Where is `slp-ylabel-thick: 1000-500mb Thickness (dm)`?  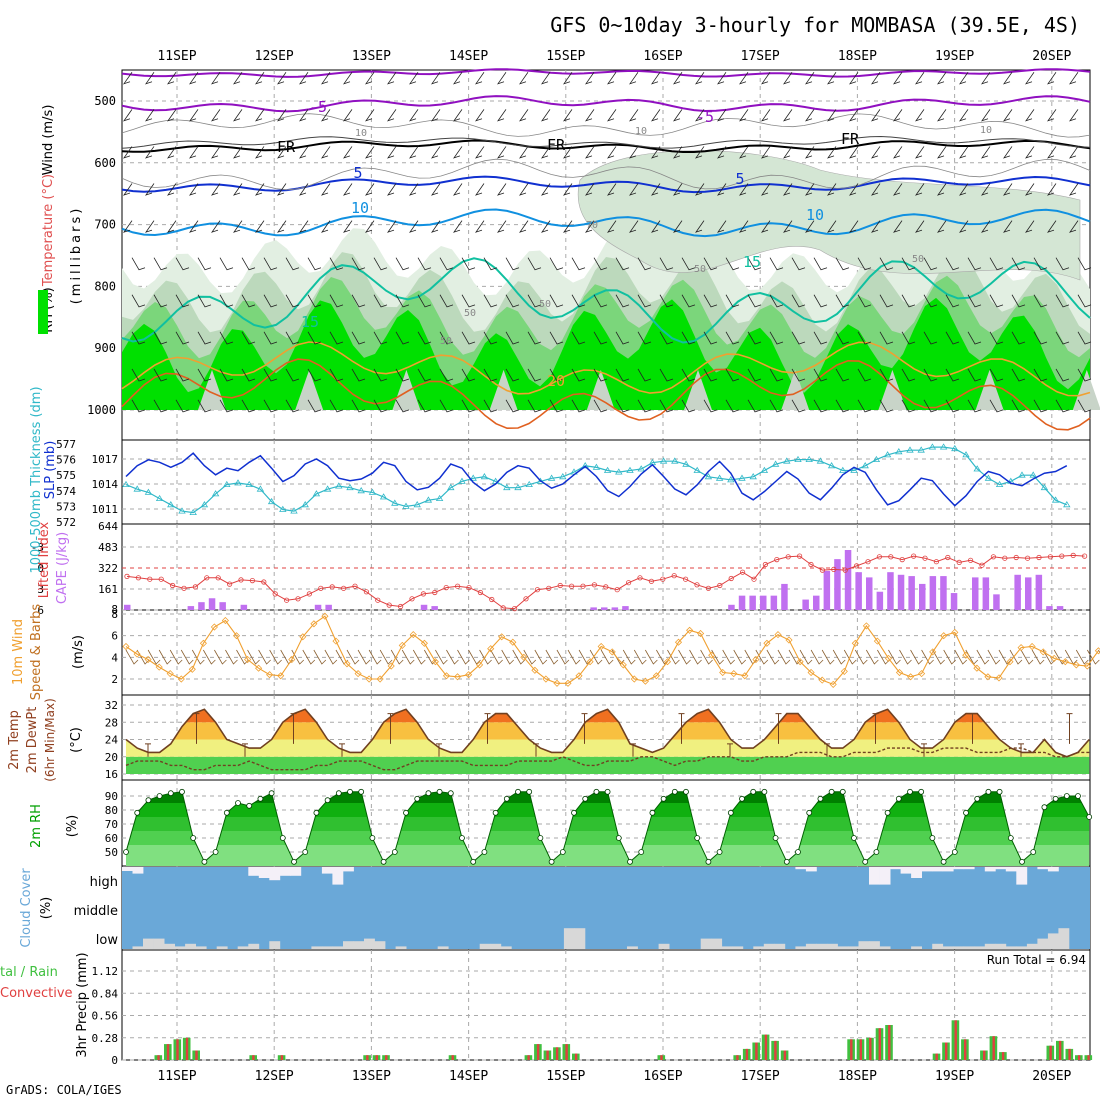
slp-ylabel-thick: 1000-500mb Thickness (dm) is located at coordinates (36, 479).